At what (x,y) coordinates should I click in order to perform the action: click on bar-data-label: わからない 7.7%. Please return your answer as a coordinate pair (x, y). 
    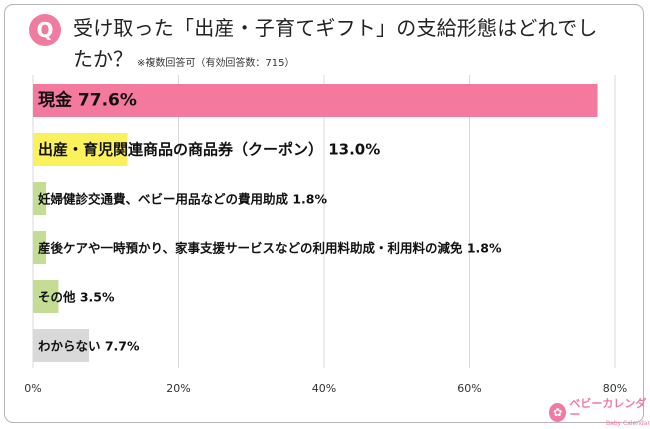
    Looking at the image, I should click on (89, 346).